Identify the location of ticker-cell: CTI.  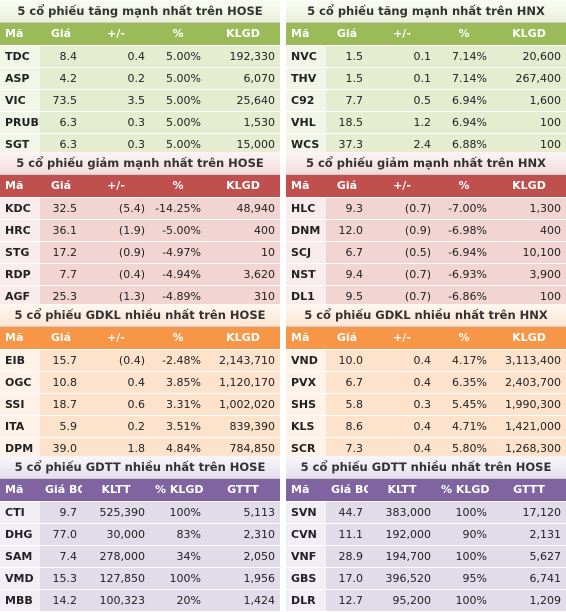
(20, 512).